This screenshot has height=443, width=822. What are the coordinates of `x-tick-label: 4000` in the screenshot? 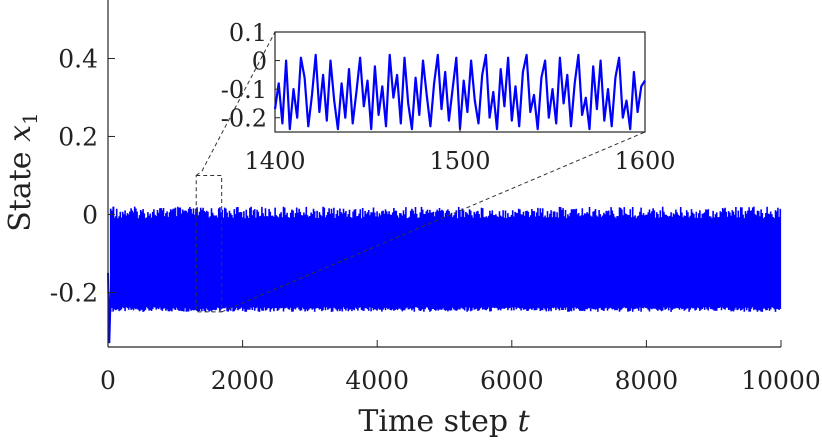 It's located at (377, 380).